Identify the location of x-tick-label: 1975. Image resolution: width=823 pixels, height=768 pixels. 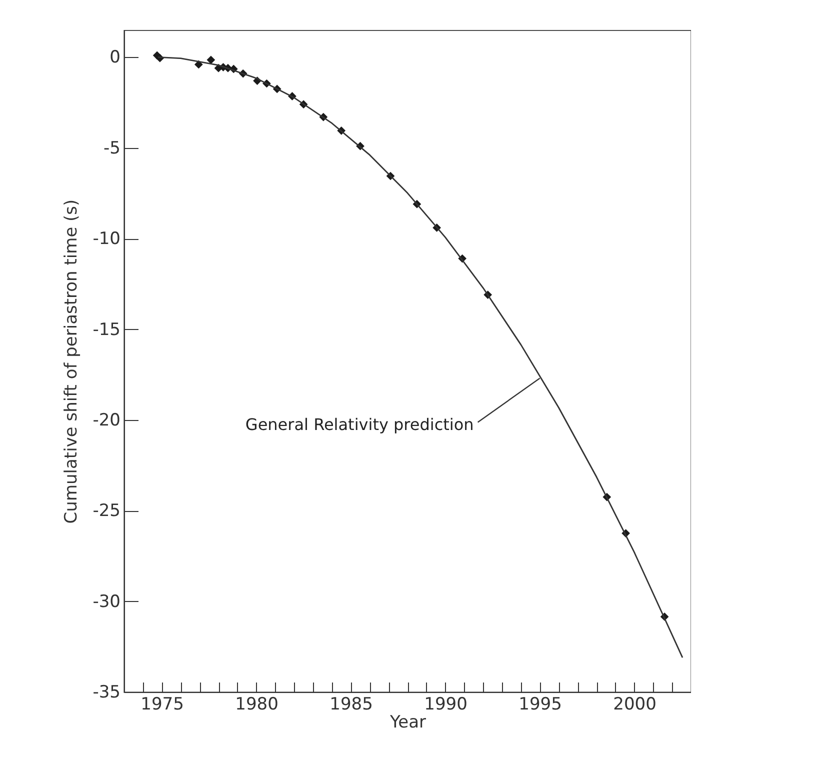
(162, 704).